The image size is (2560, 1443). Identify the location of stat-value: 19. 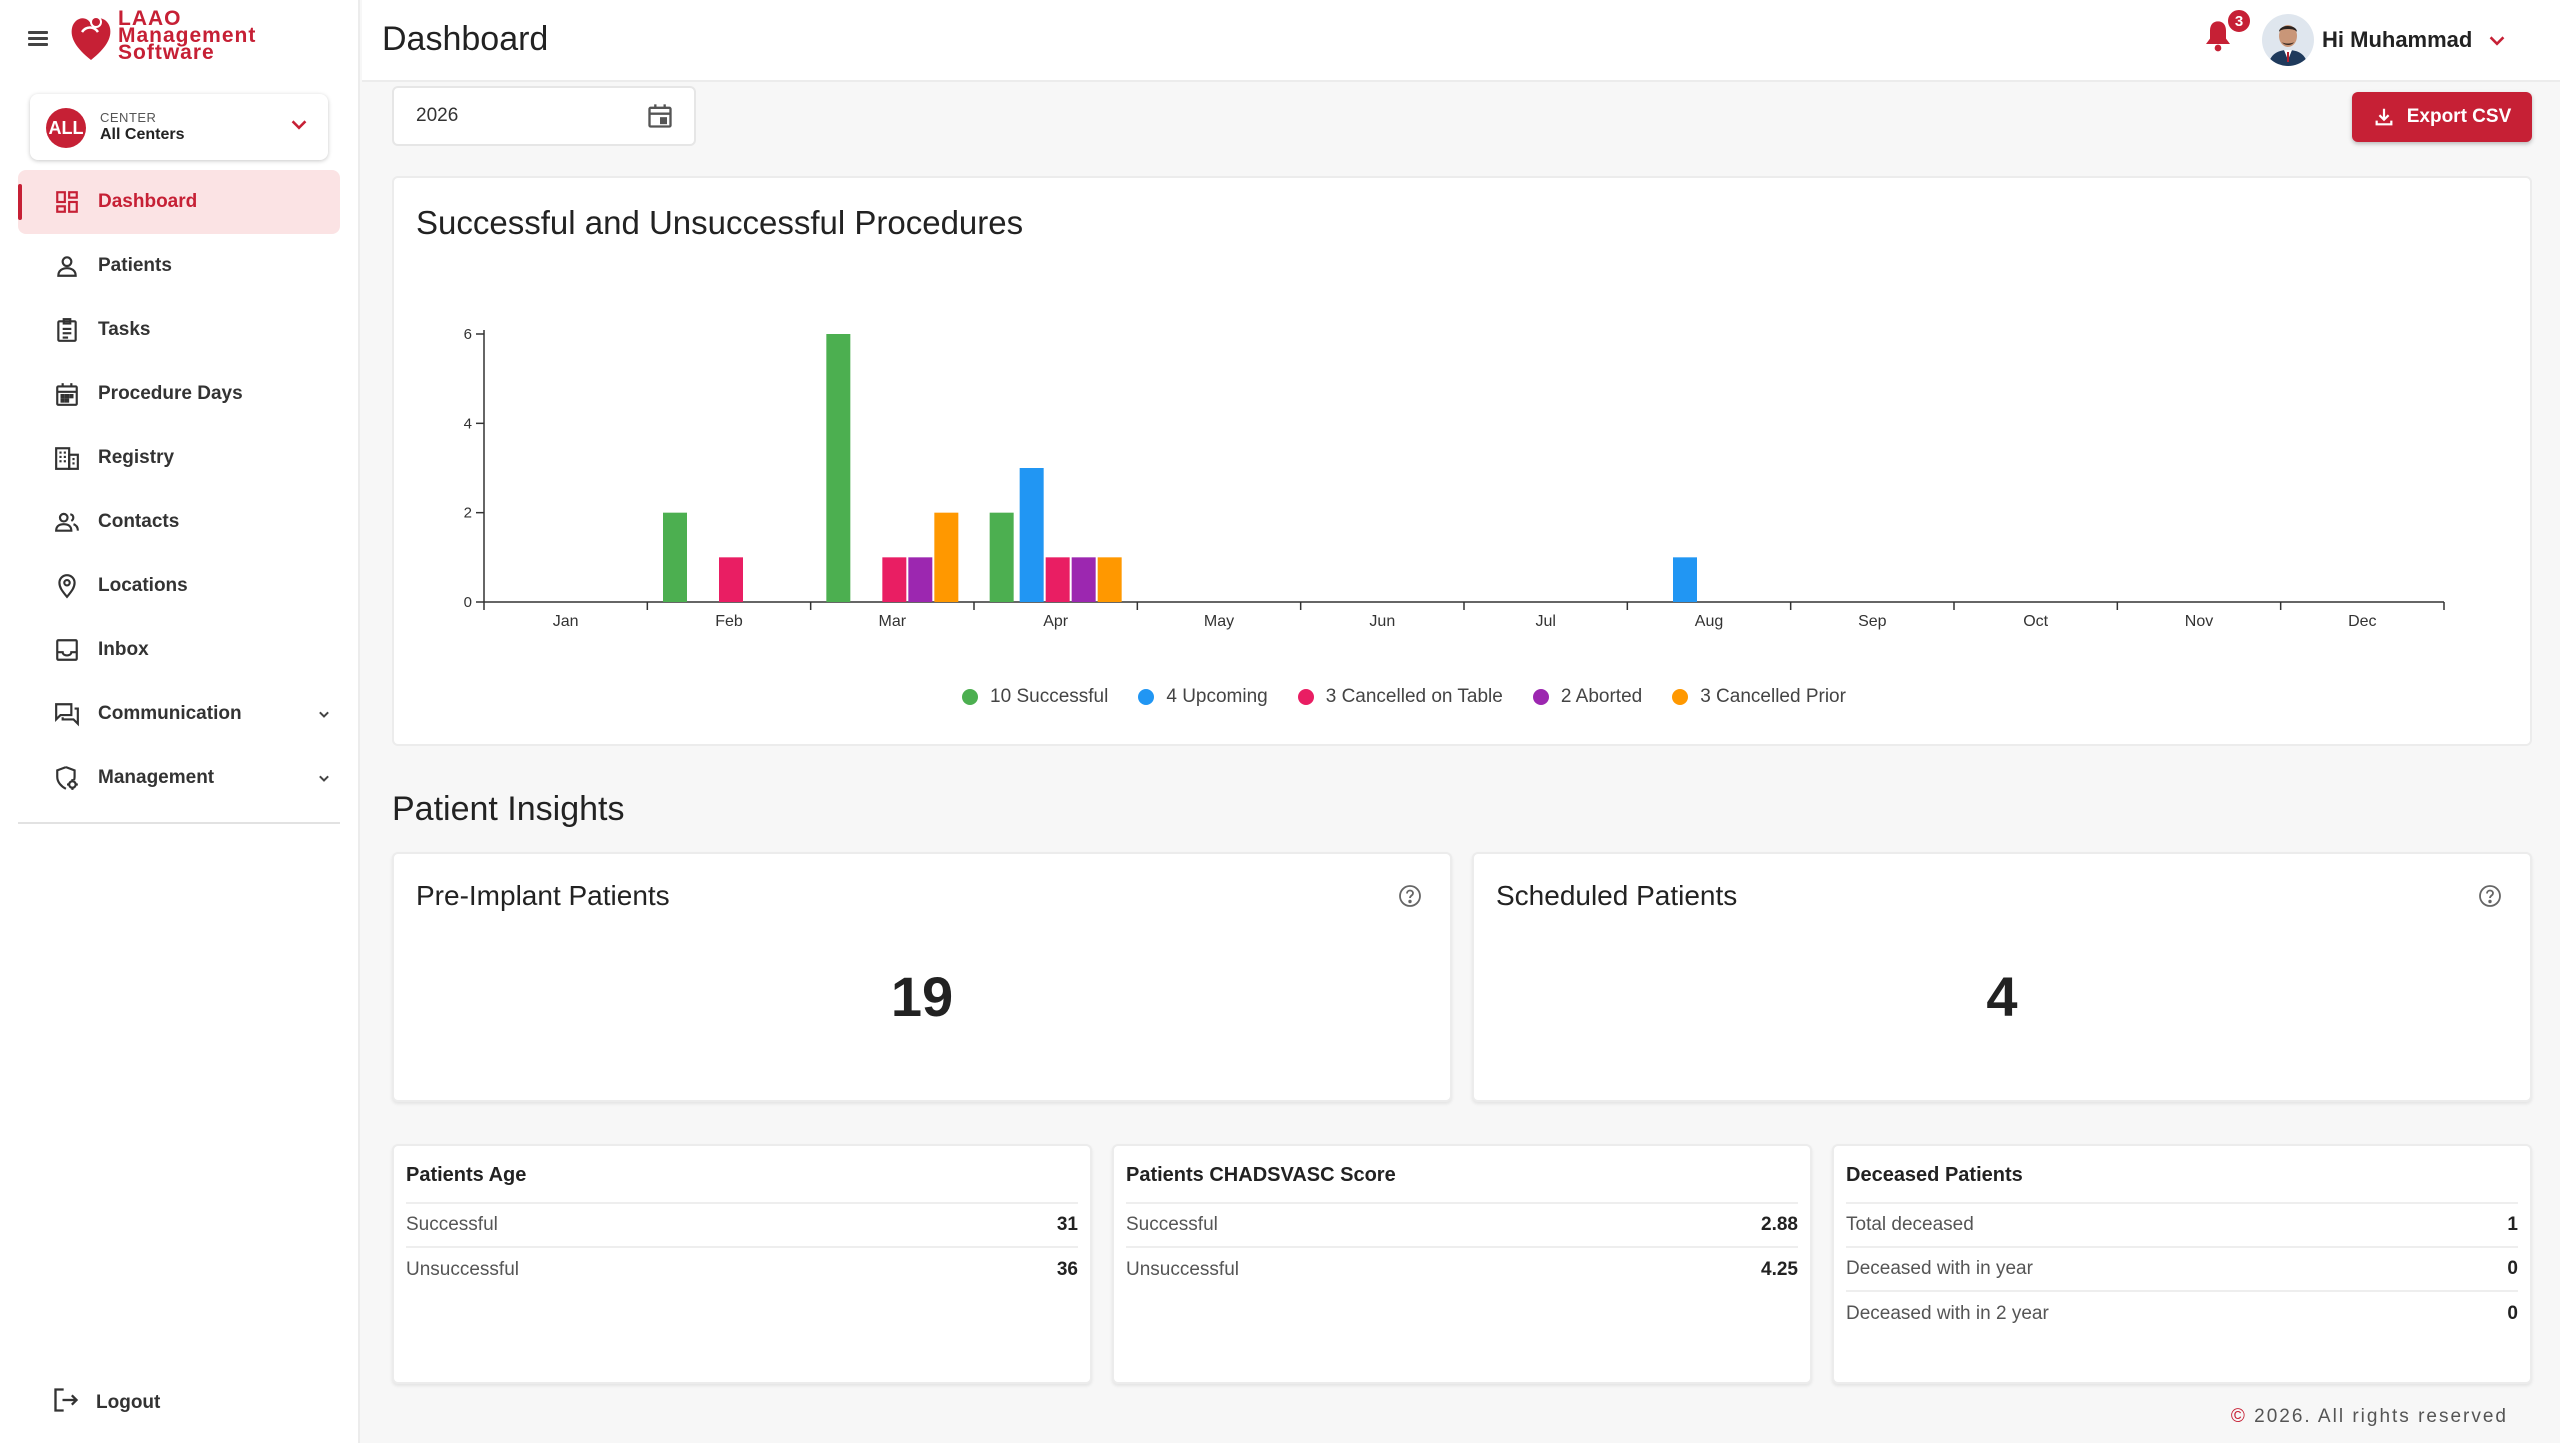
(922, 996).